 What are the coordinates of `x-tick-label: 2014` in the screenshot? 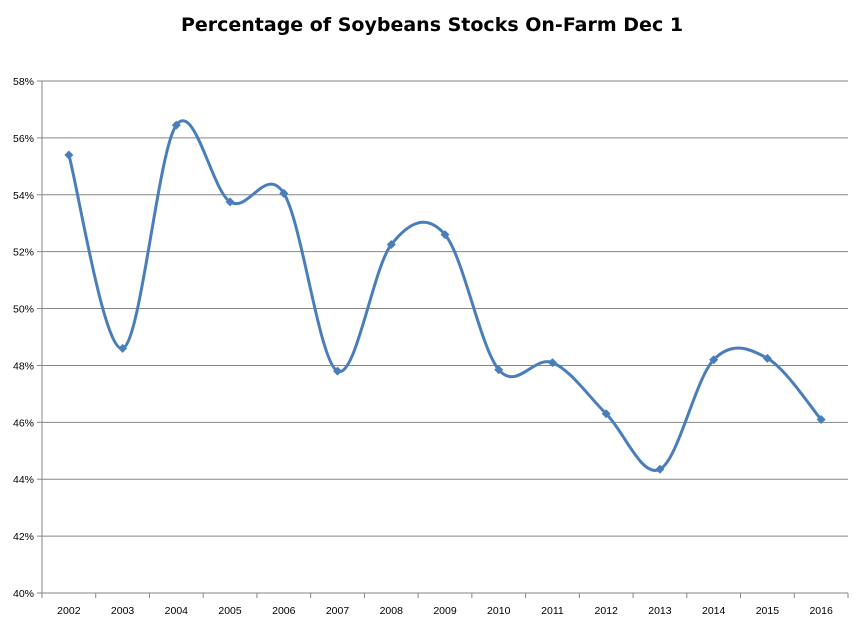 It's located at (714, 611).